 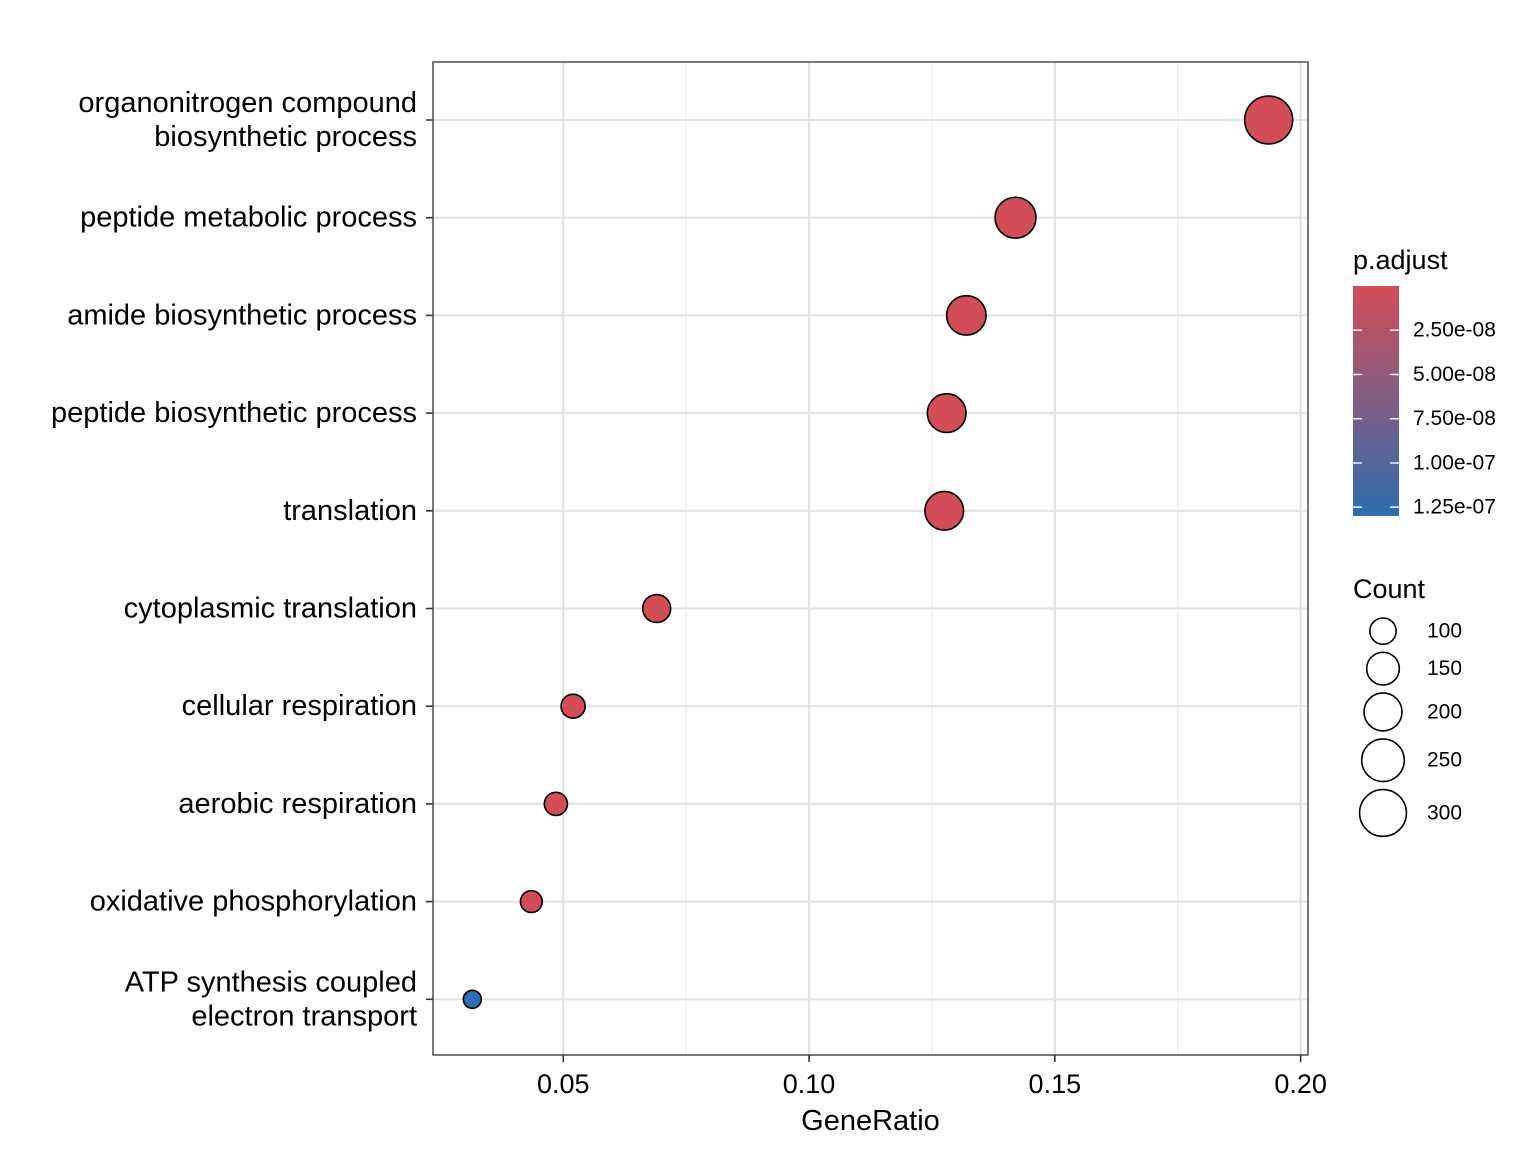 What do you see at coordinates (253, 902) in the screenshot?
I see `y-tick-label: oxidative phosphorylation` at bounding box center [253, 902].